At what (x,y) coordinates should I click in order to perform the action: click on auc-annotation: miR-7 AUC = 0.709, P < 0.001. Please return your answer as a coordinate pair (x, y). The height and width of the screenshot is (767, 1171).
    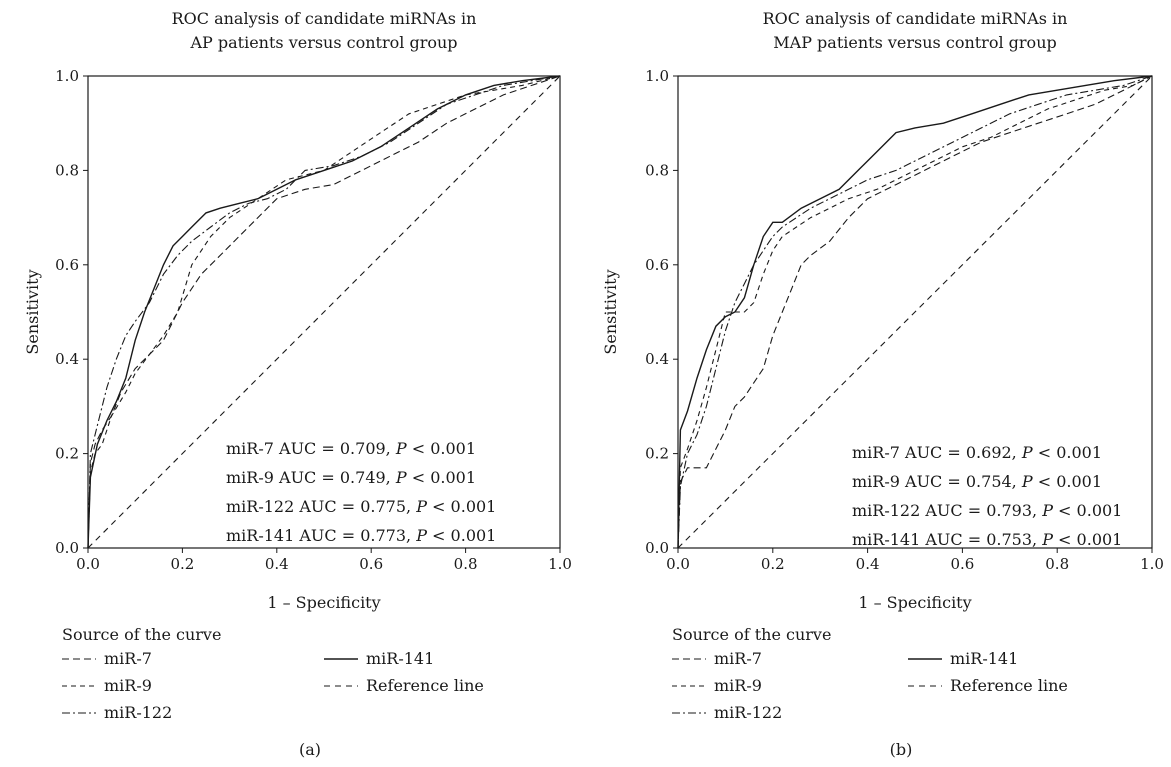
    Looking at the image, I should click on (351, 448).